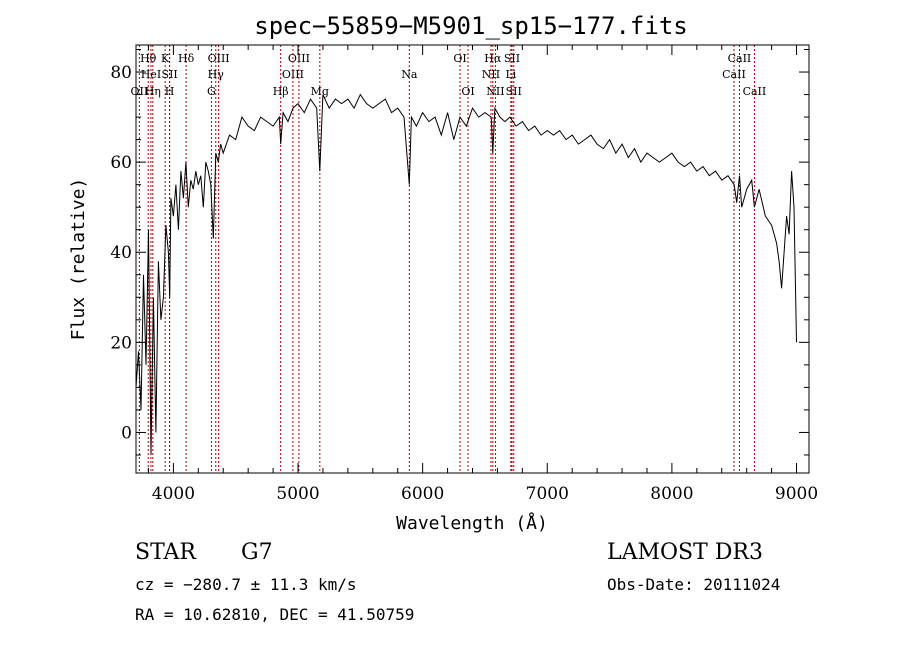 Image resolution: width=900 pixels, height=649 pixels. What do you see at coordinates (281, 91) in the screenshot?
I see `spectral-line-label-11: Hβ` at bounding box center [281, 91].